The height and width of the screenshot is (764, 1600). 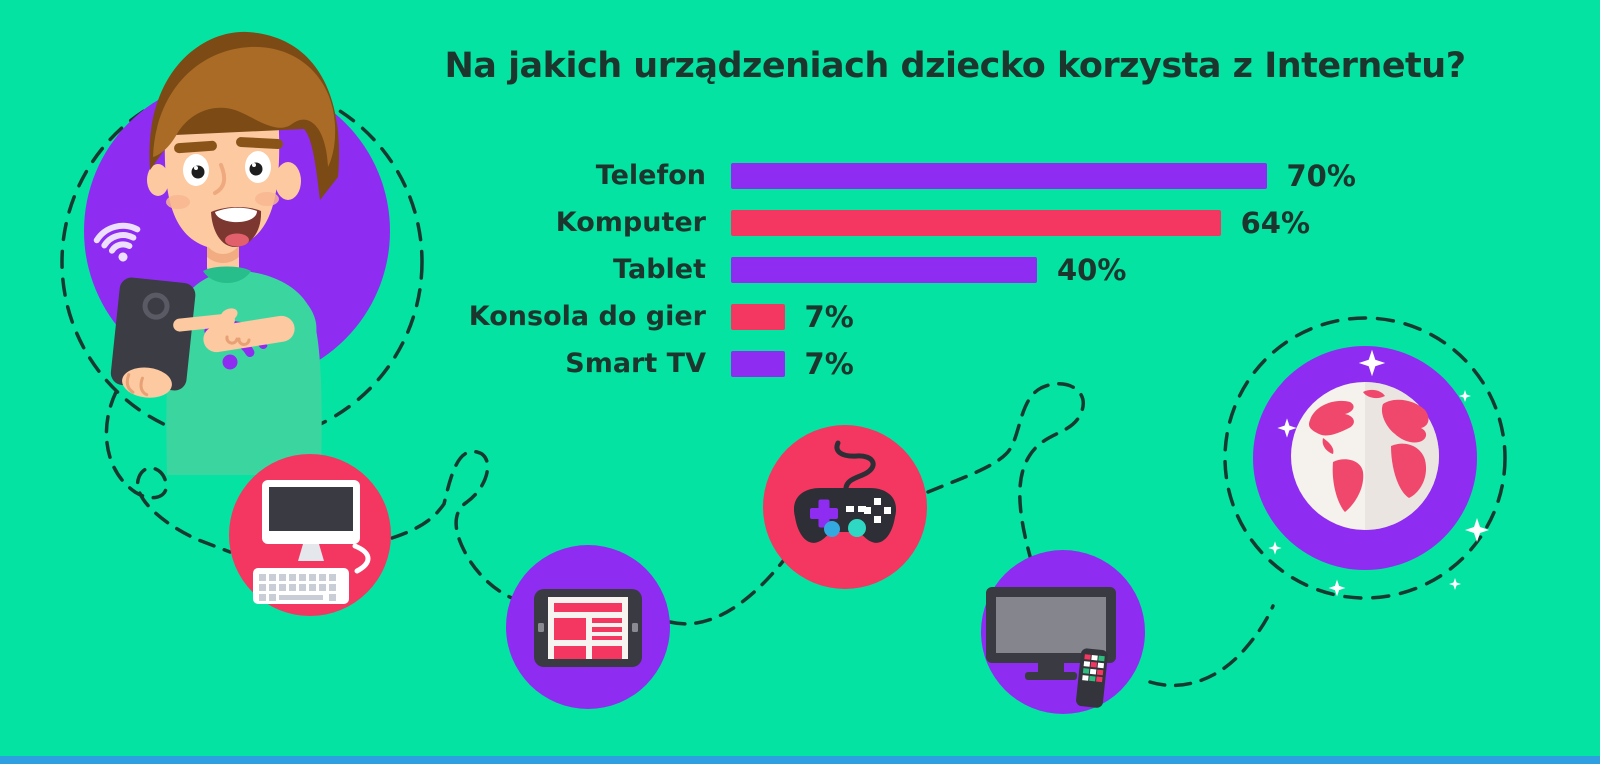 I want to click on smartphone, so click(x=153, y=334).